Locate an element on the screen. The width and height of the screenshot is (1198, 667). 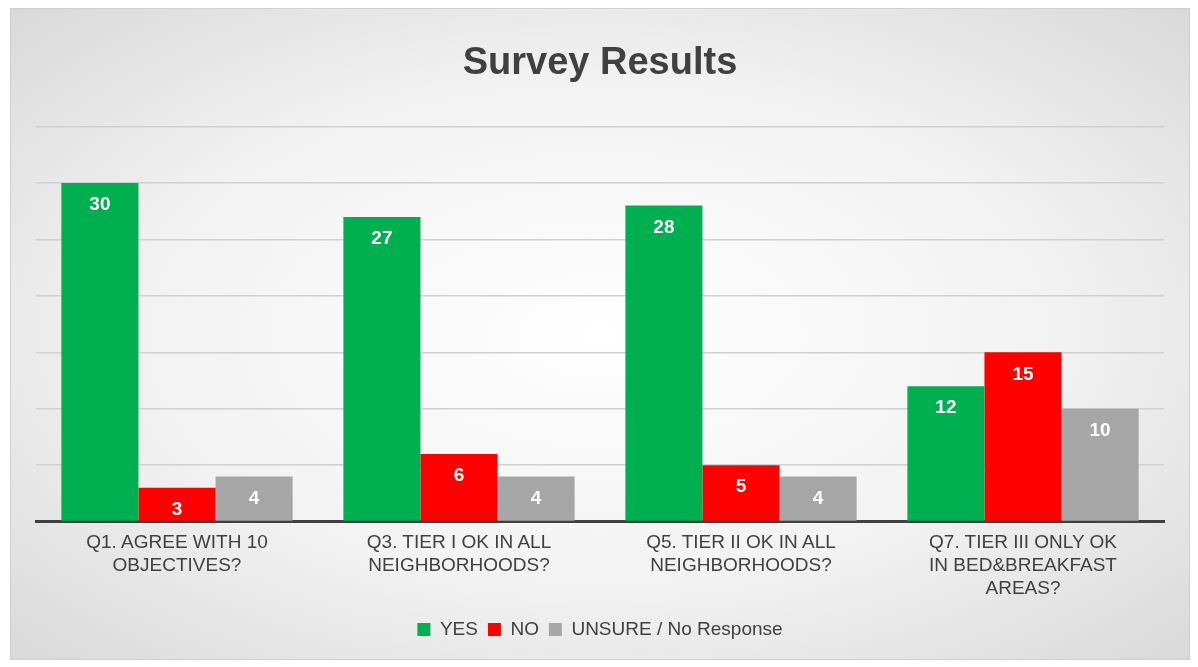
data-label: 30 is located at coordinates (100, 204).